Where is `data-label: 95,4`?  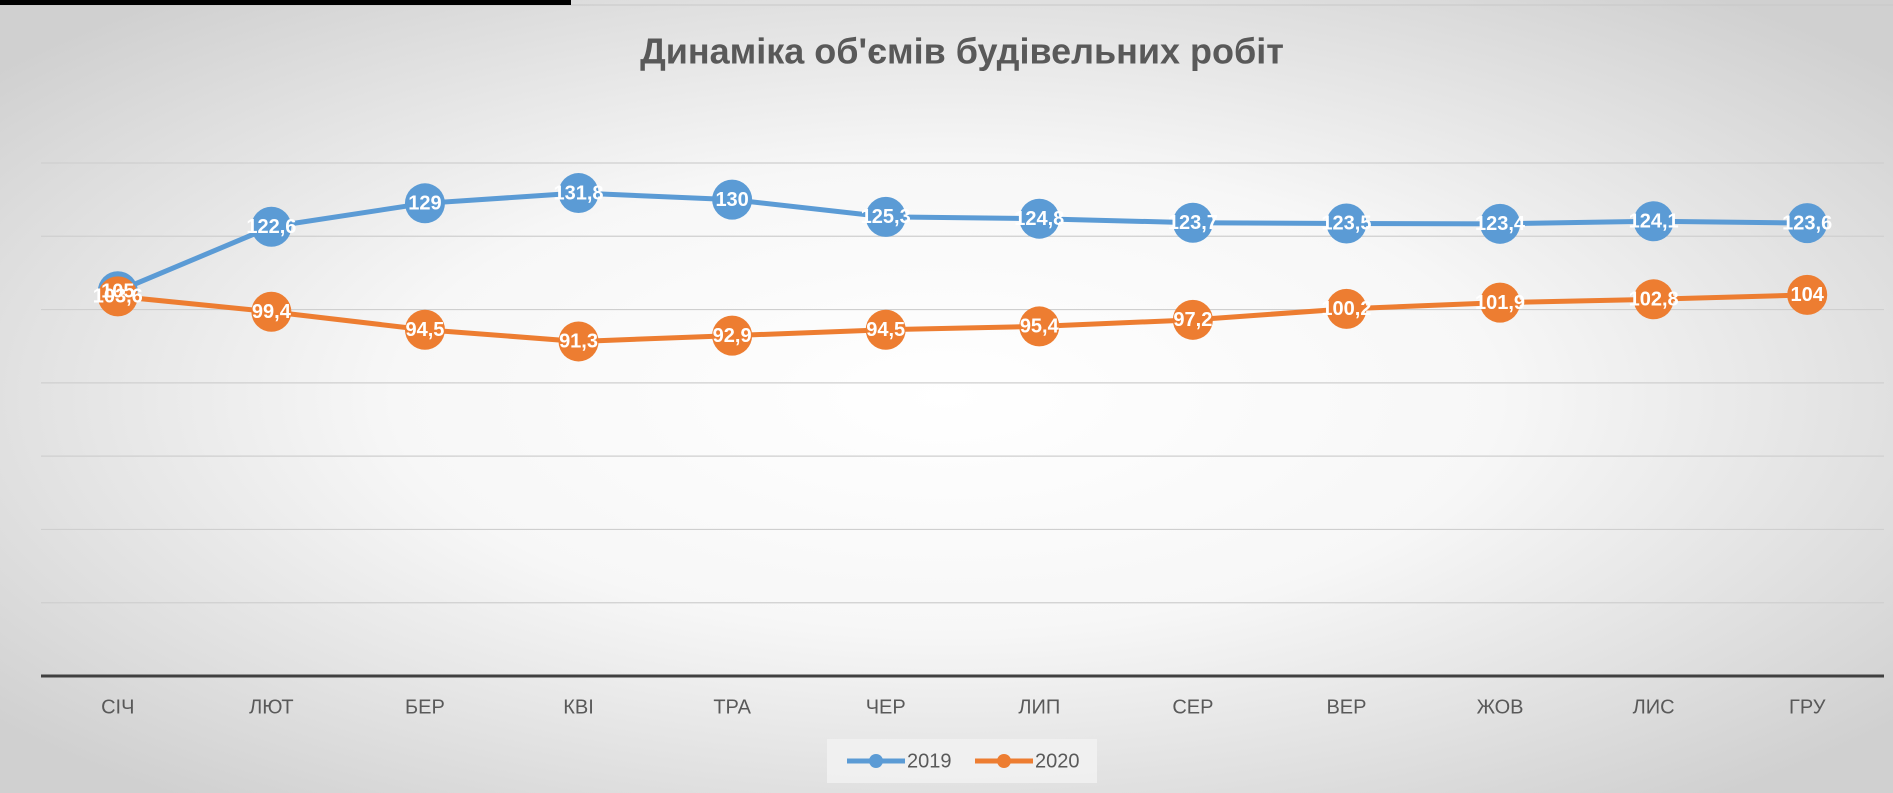
data-label: 95,4 is located at coordinates (1040, 327).